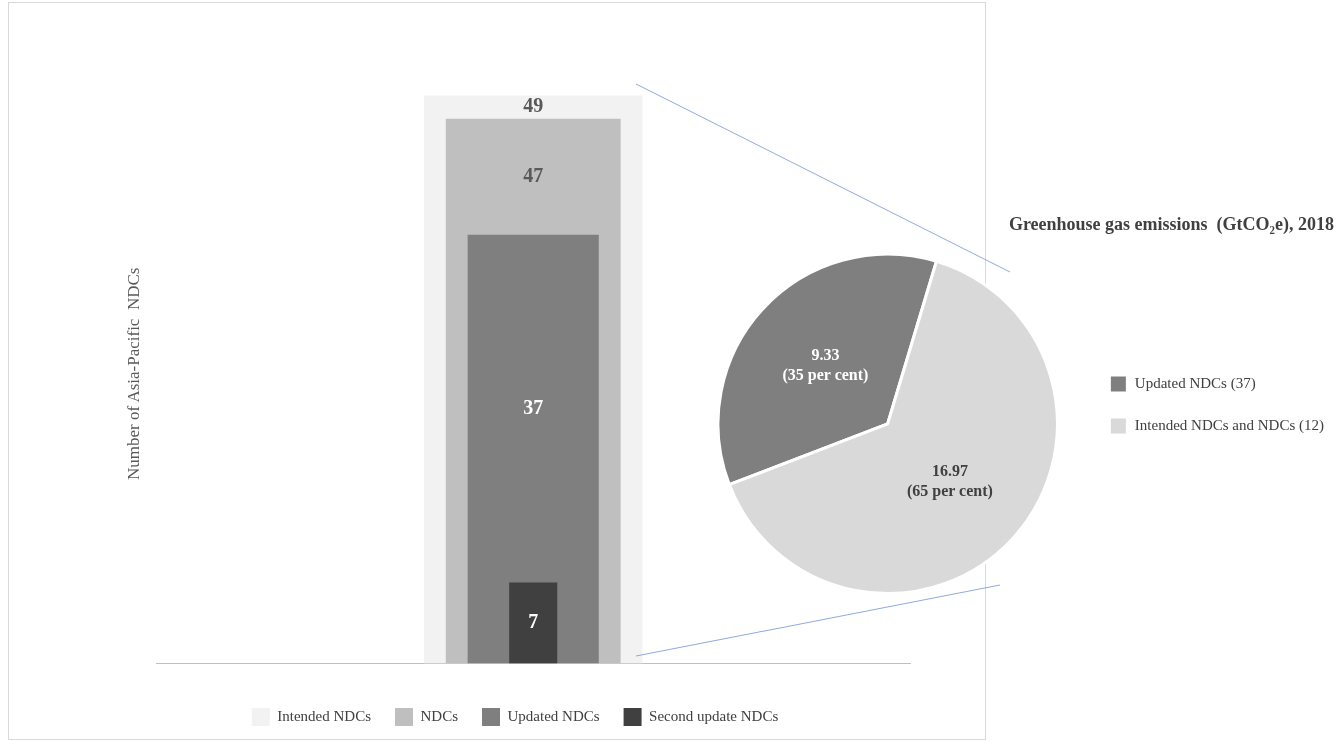  What do you see at coordinates (714, 715) in the screenshot?
I see `legend-label: Second update NDCs` at bounding box center [714, 715].